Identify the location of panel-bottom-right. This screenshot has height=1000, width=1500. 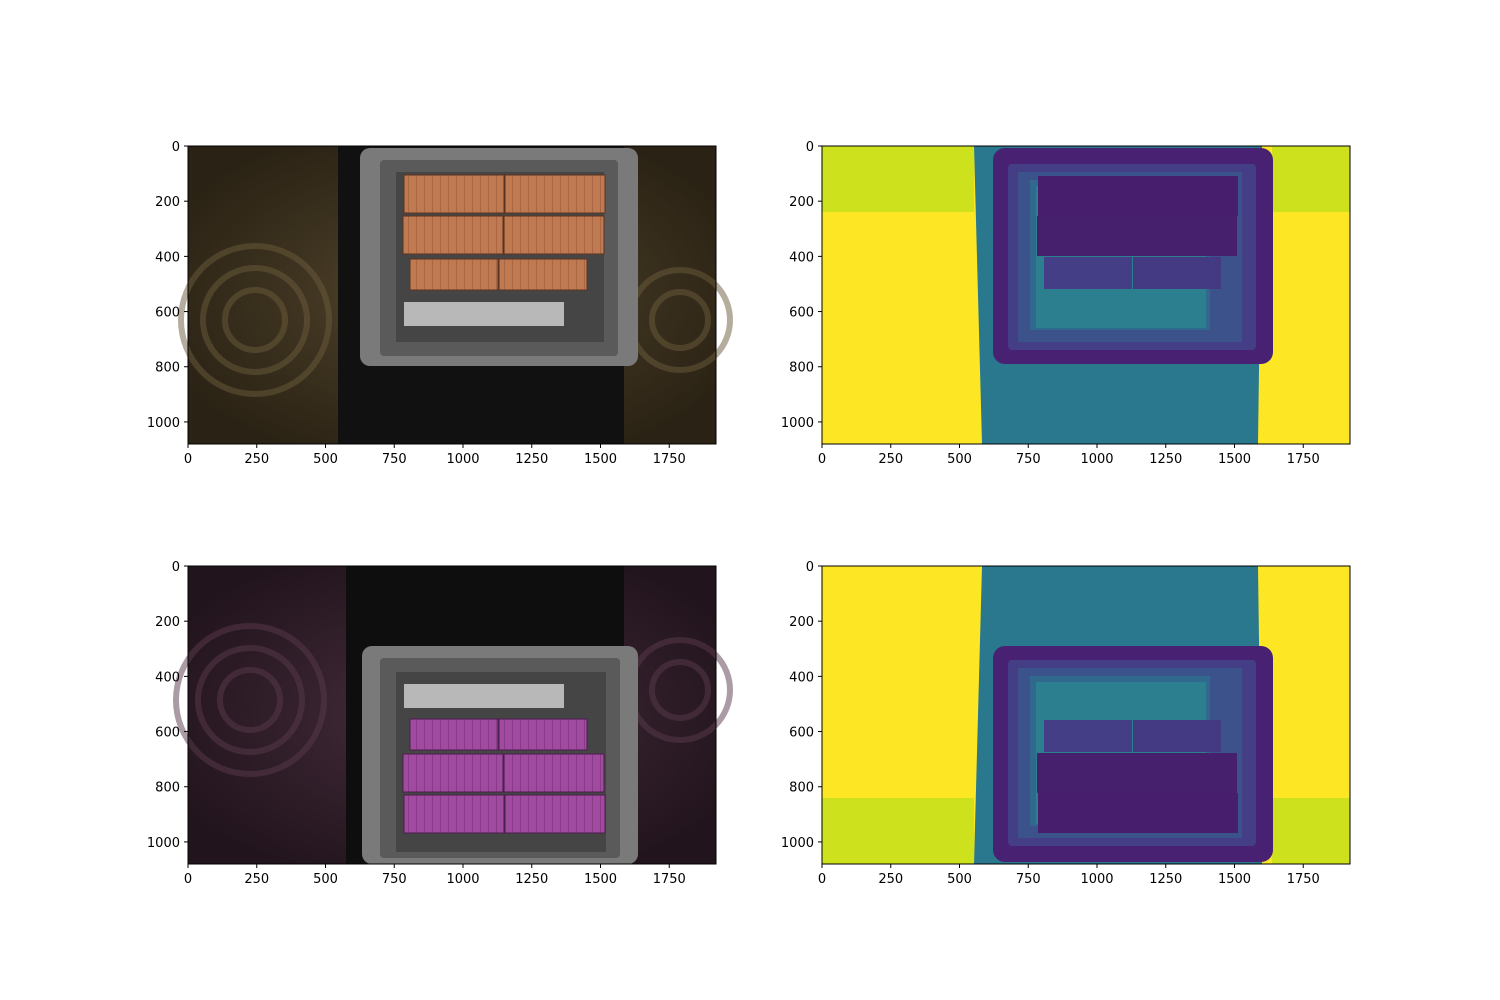
(1086, 715).